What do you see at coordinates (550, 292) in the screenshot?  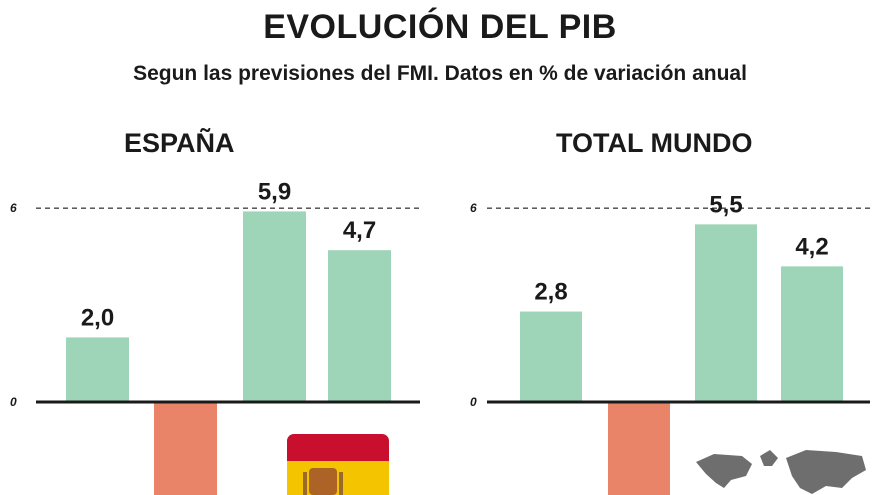 I see `data-label: 2,8` at bounding box center [550, 292].